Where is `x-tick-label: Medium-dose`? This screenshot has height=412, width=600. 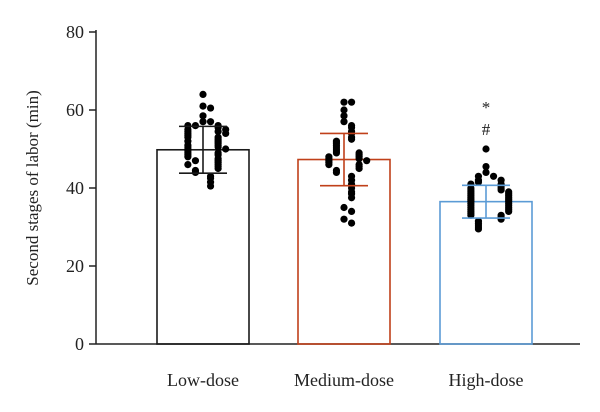
x-tick-label: Medium-dose is located at coordinates (344, 380).